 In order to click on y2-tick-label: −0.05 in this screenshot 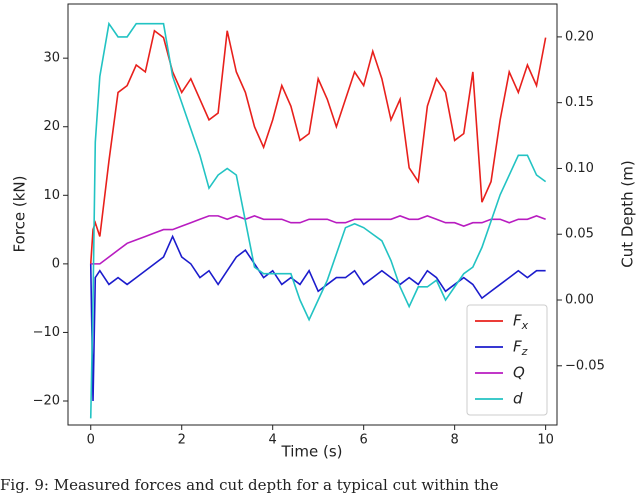, I will do `click(585, 365)`.